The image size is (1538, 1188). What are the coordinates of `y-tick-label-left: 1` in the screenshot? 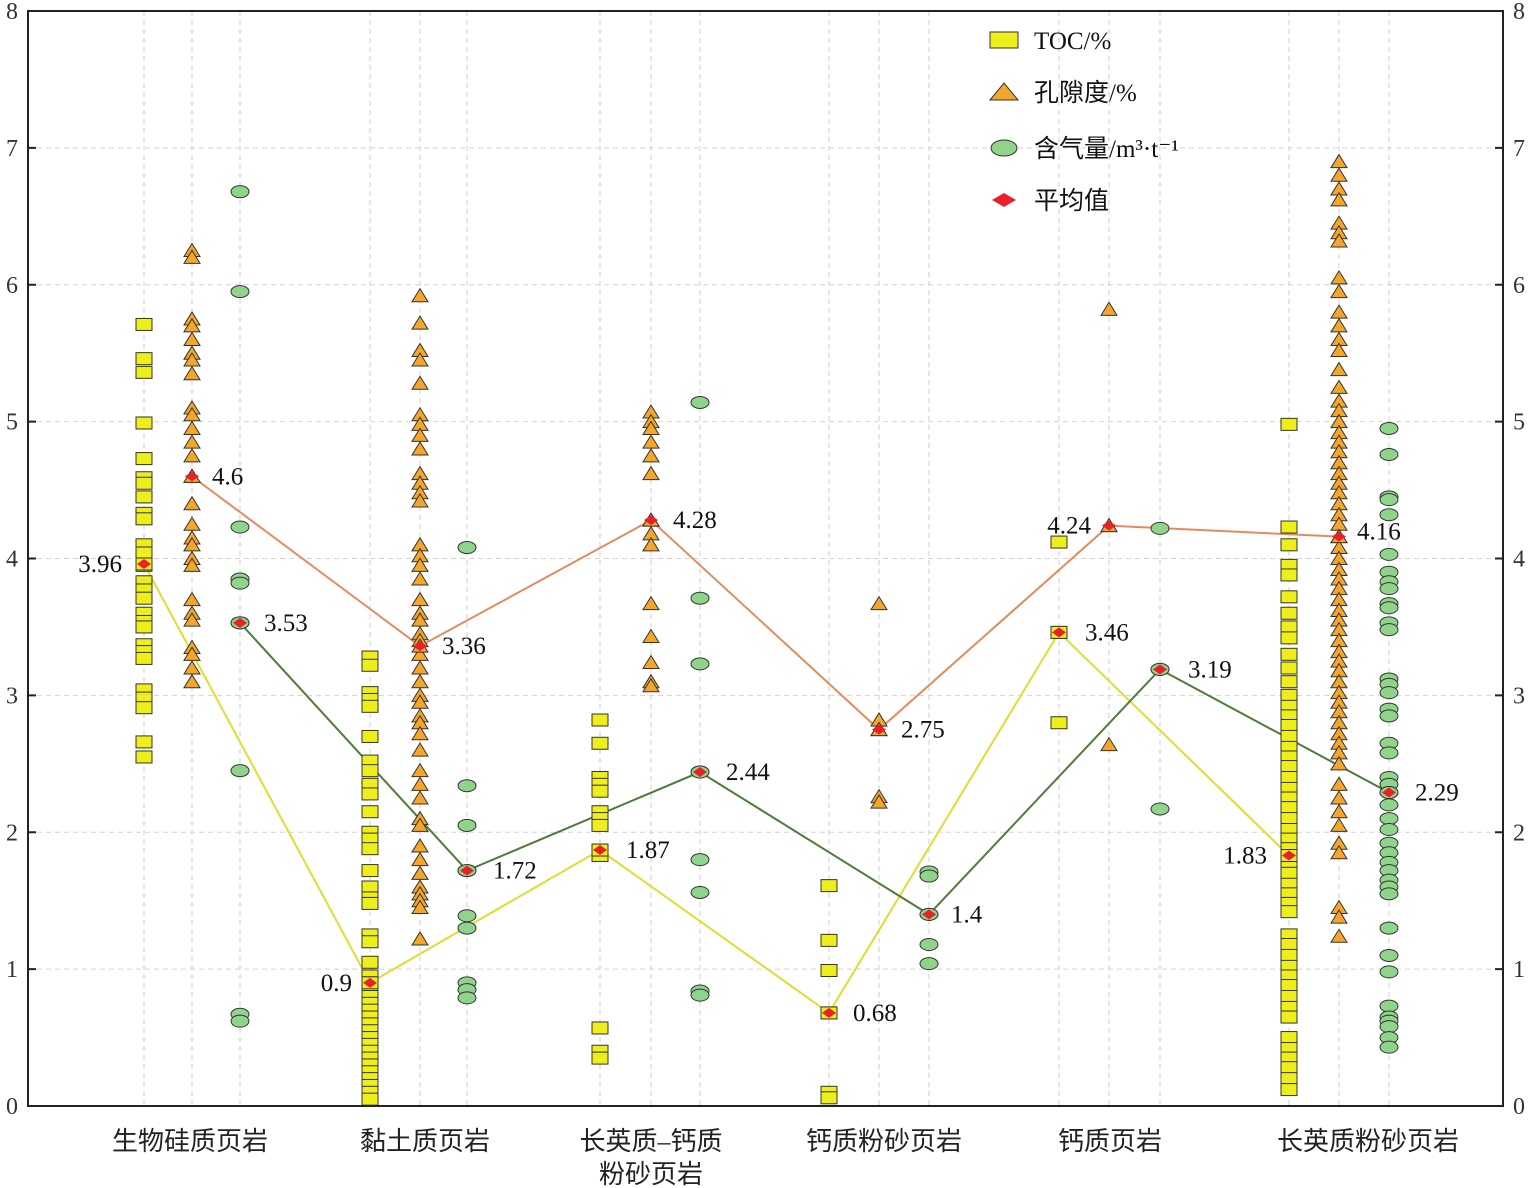 It's located at (12, 970).